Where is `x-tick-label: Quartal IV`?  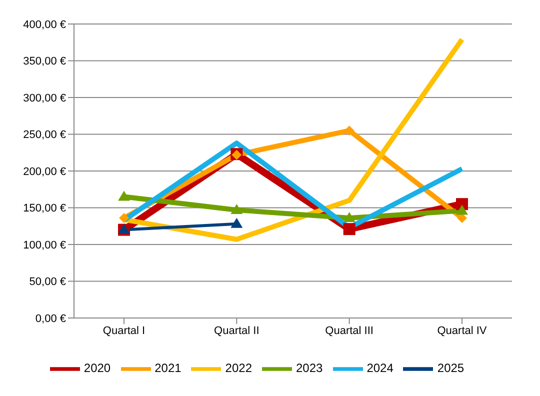
x-tick-label: Quartal IV is located at coordinates (462, 330).